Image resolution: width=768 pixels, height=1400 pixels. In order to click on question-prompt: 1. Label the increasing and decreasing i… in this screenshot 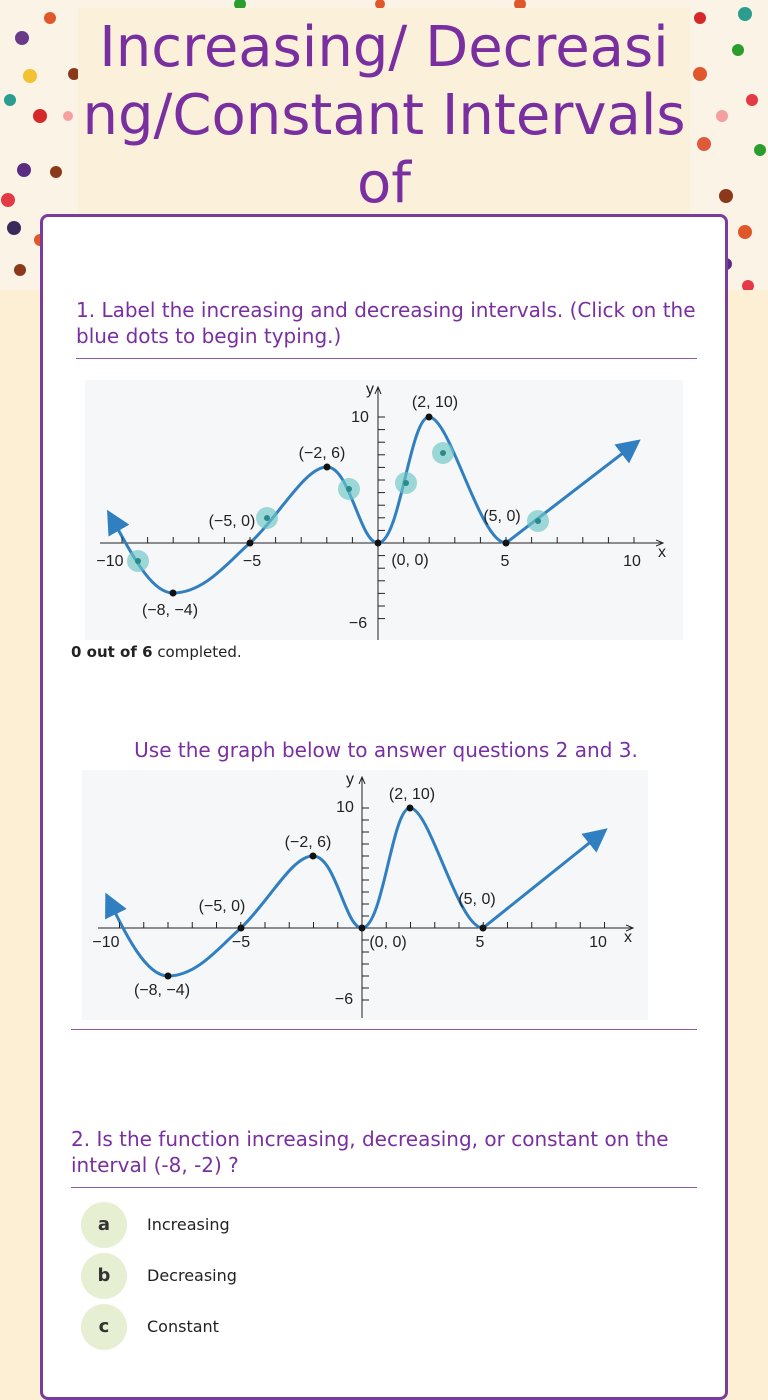, I will do `click(386, 323)`.